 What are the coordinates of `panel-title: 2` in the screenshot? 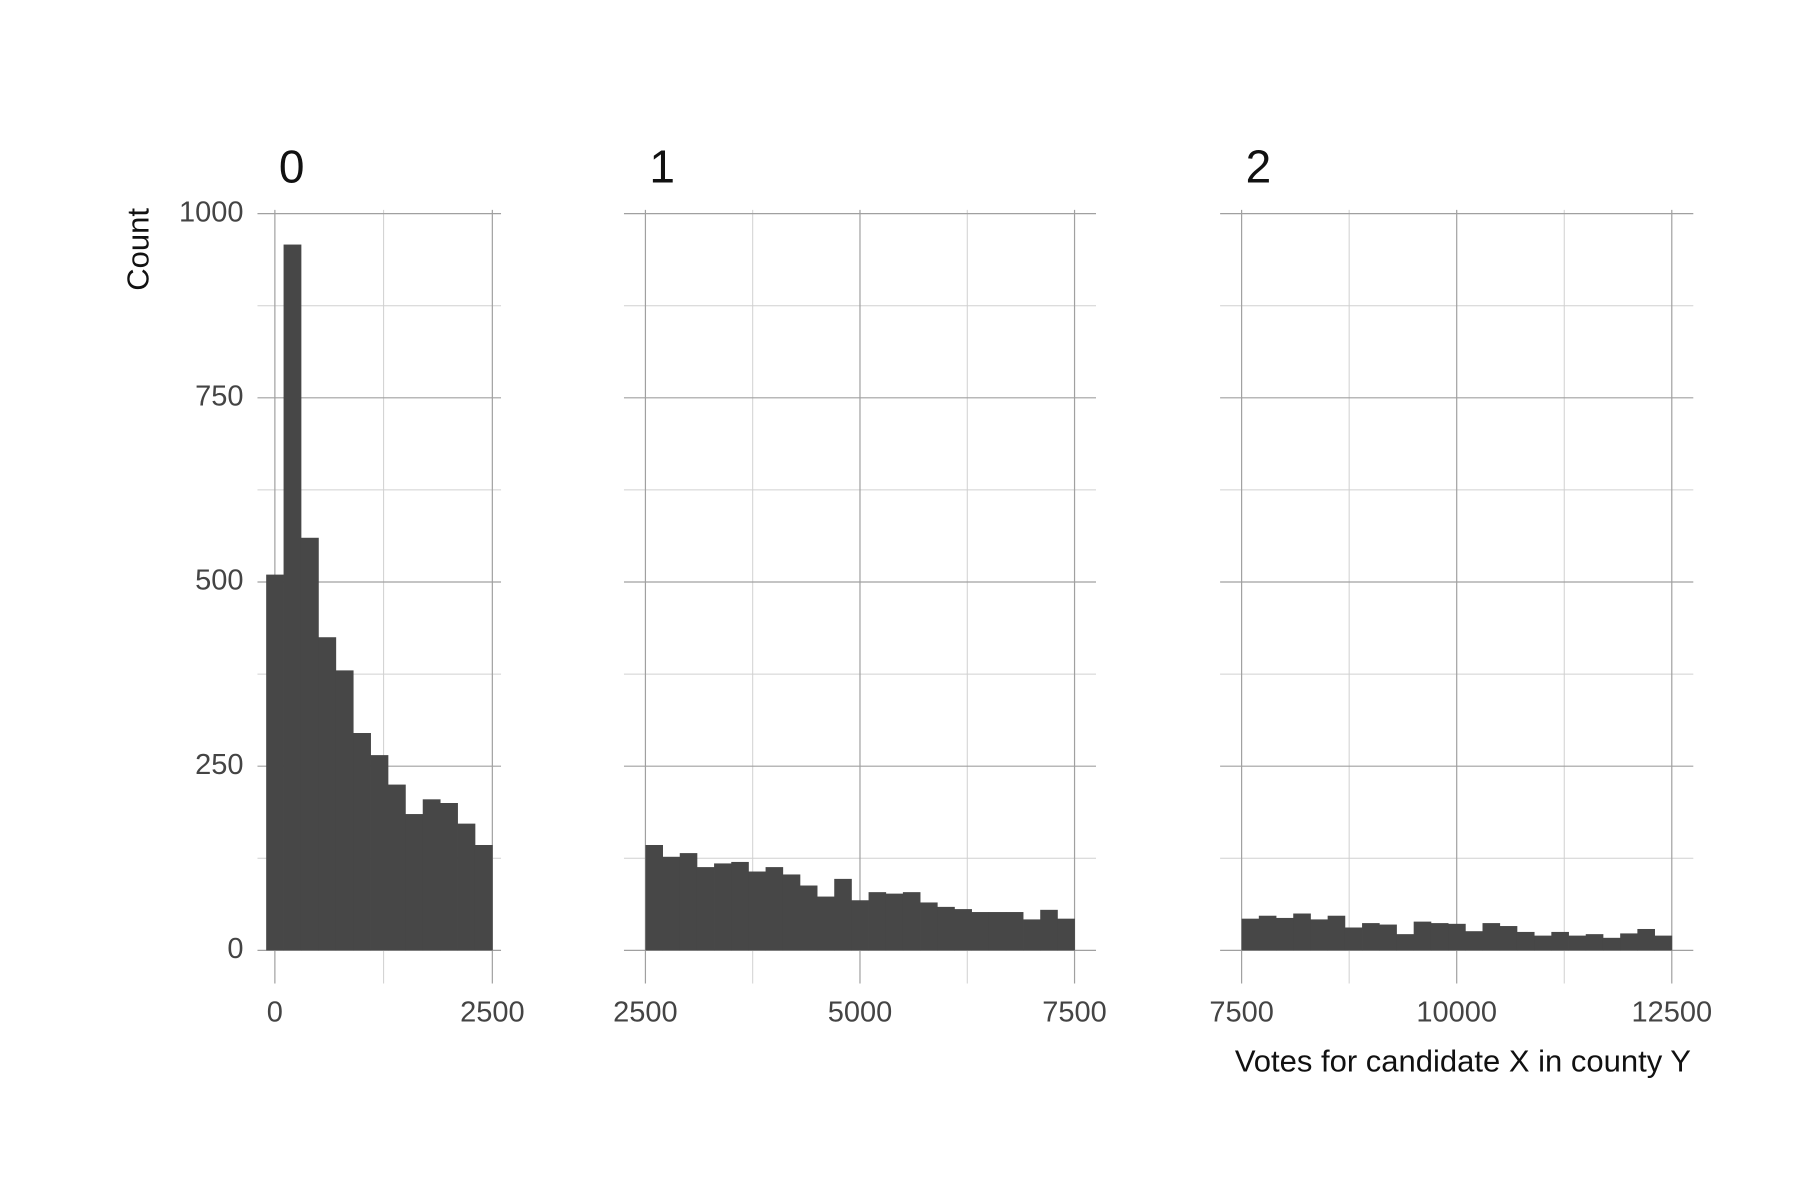 It's located at (1259, 167).